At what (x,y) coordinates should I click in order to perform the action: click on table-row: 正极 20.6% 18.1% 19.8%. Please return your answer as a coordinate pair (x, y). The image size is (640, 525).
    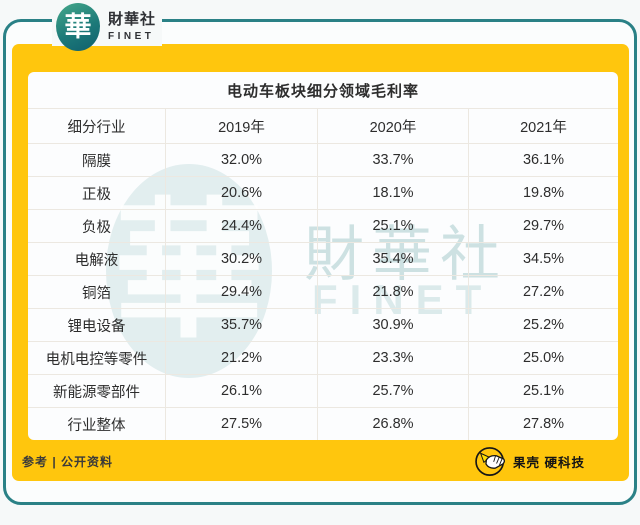
    Looking at the image, I should click on (323, 192).